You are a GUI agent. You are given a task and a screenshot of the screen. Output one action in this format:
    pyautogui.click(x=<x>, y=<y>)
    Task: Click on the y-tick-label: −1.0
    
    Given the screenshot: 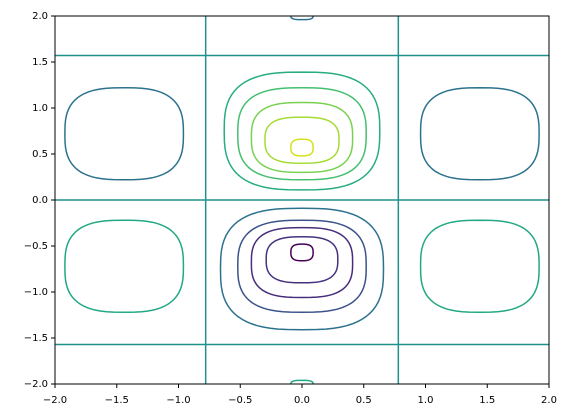 What is the action you would take?
    pyautogui.click(x=36, y=292)
    